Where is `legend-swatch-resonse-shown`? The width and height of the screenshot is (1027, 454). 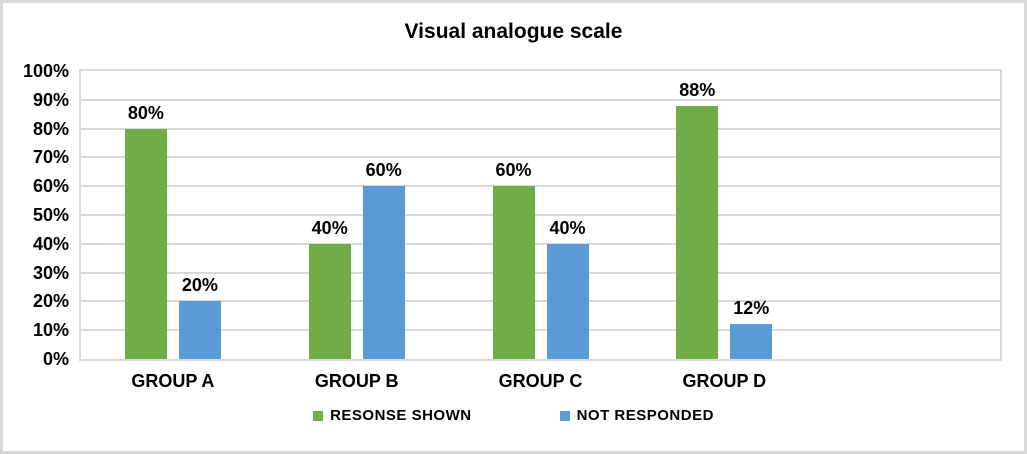
legend-swatch-resonse-shown is located at coordinates (318, 415).